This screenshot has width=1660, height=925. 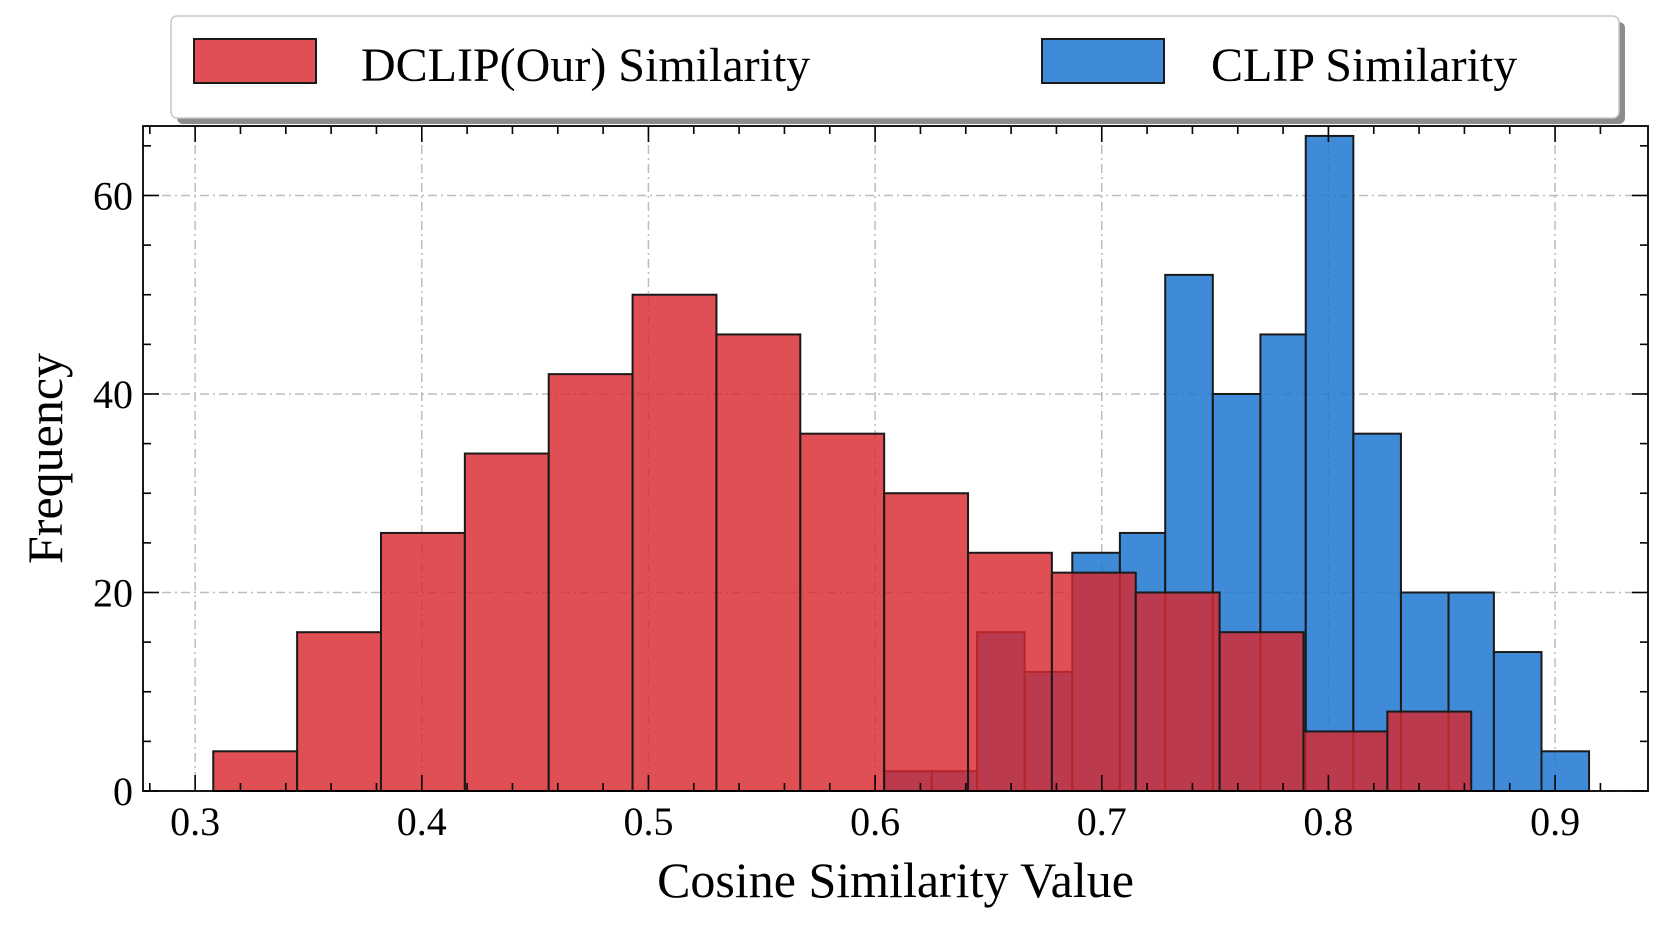 What do you see at coordinates (1102, 821) in the screenshot?
I see `x-tick-label-4: 0.7` at bounding box center [1102, 821].